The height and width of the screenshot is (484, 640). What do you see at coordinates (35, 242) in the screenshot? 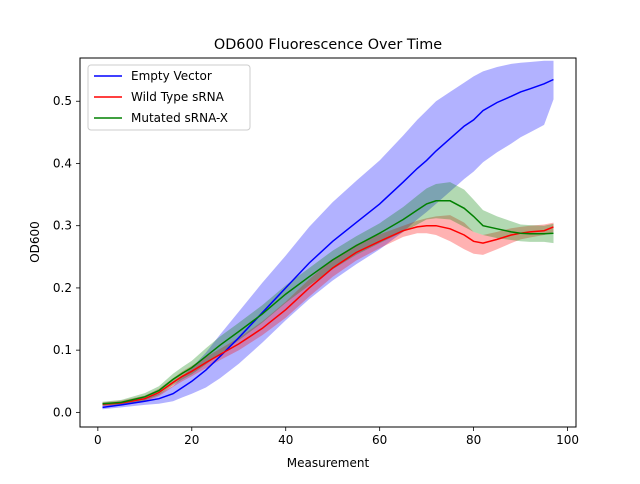
I see `y-axis-label: OD600` at bounding box center [35, 242].